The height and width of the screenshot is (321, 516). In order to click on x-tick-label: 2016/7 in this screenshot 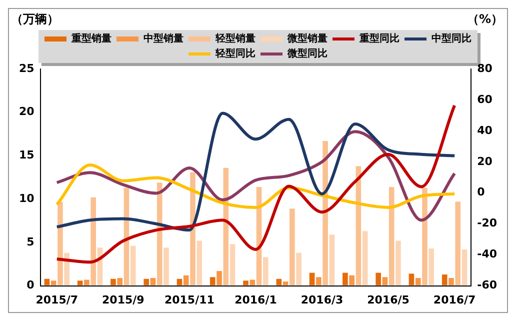, I will do `click(454, 299)`.